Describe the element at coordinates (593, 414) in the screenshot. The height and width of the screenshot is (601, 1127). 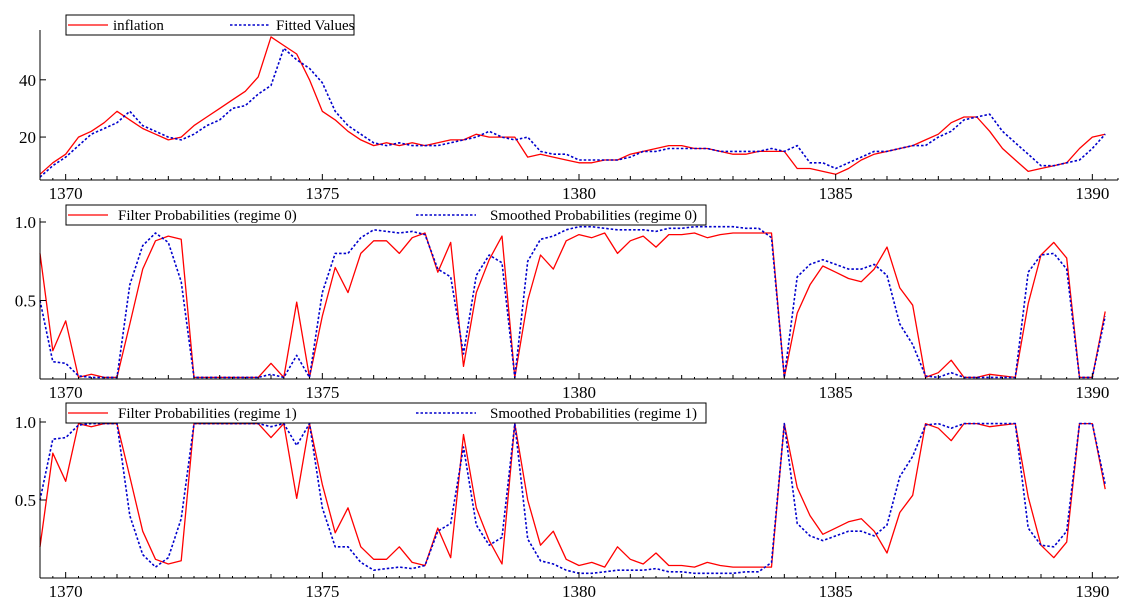
I see `legend-label-smoothed-regime-1: Smoothed Probabilities (regime 1)` at that location.